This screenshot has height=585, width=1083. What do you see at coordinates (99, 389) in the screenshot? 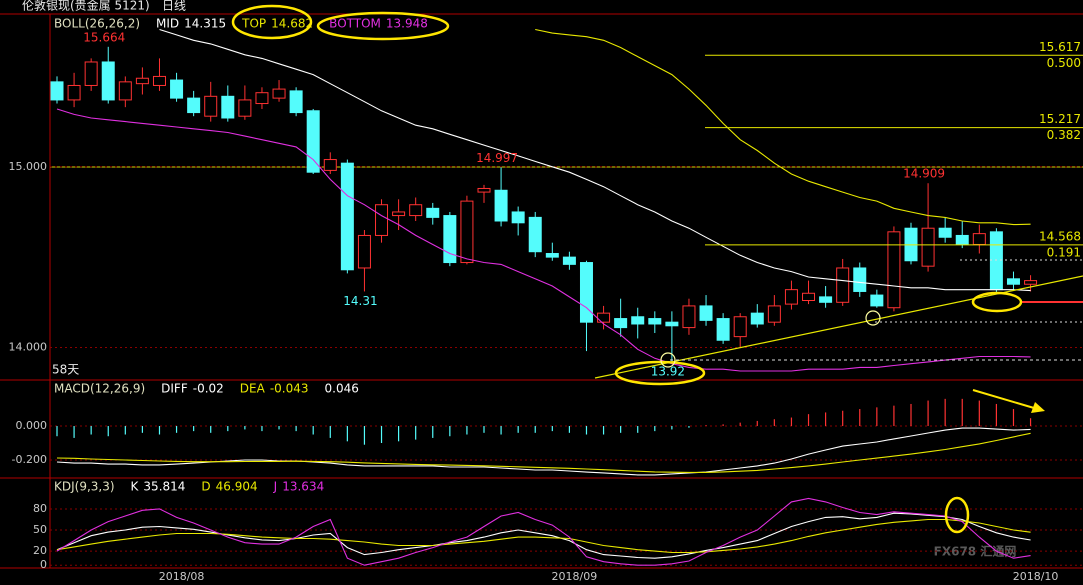
I see `indicator-label: MACD(12,26,9)` at bounding box center [99, 389].